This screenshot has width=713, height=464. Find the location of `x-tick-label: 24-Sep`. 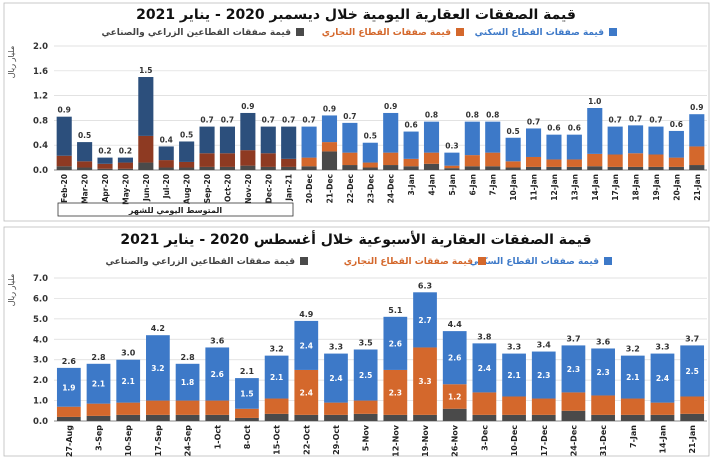

x-tick-label: 24-Sep is located at coordinates (188, 441).